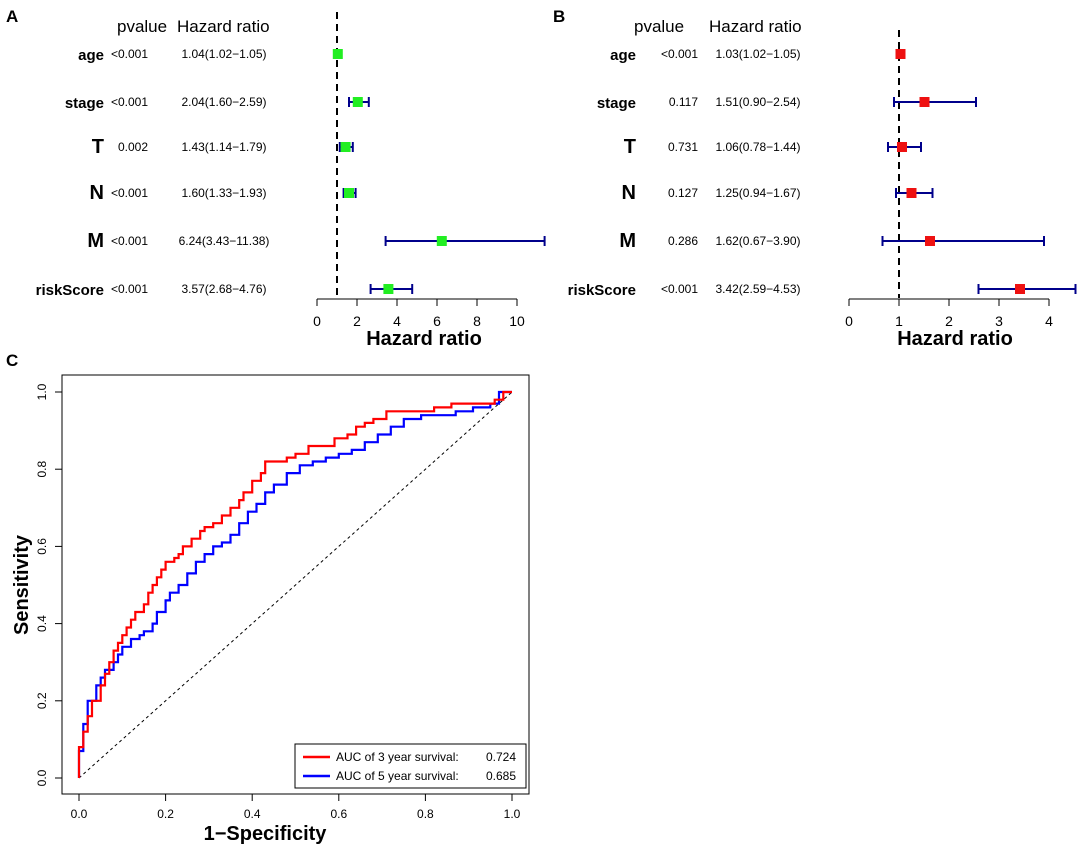 This screenshot has width=1084, height=861. I want to click on y-axis-title: Sensitivity, so click(22, 584).